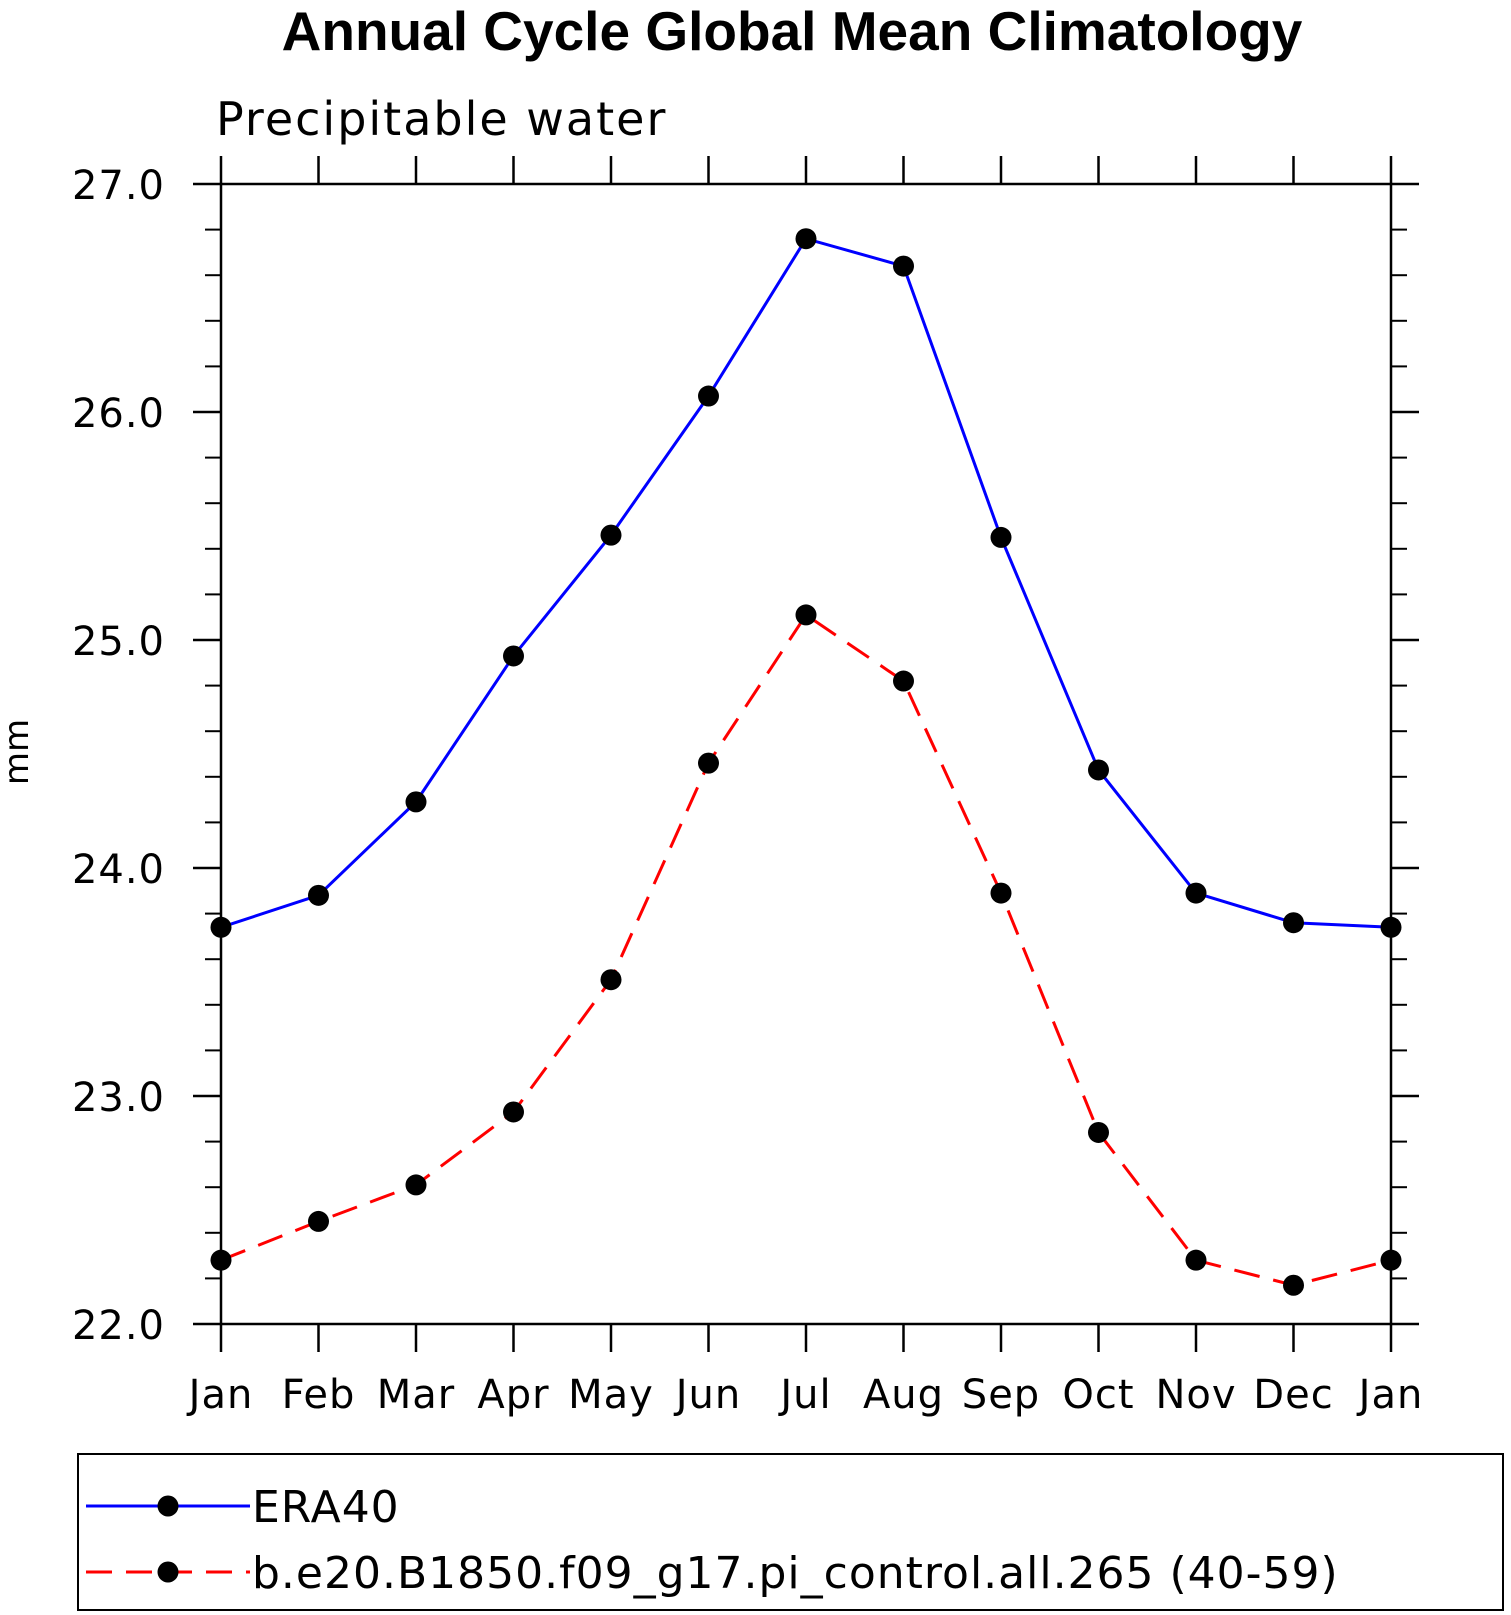  I want to click on x-tick-label: Oct, so click(1098, 1395).